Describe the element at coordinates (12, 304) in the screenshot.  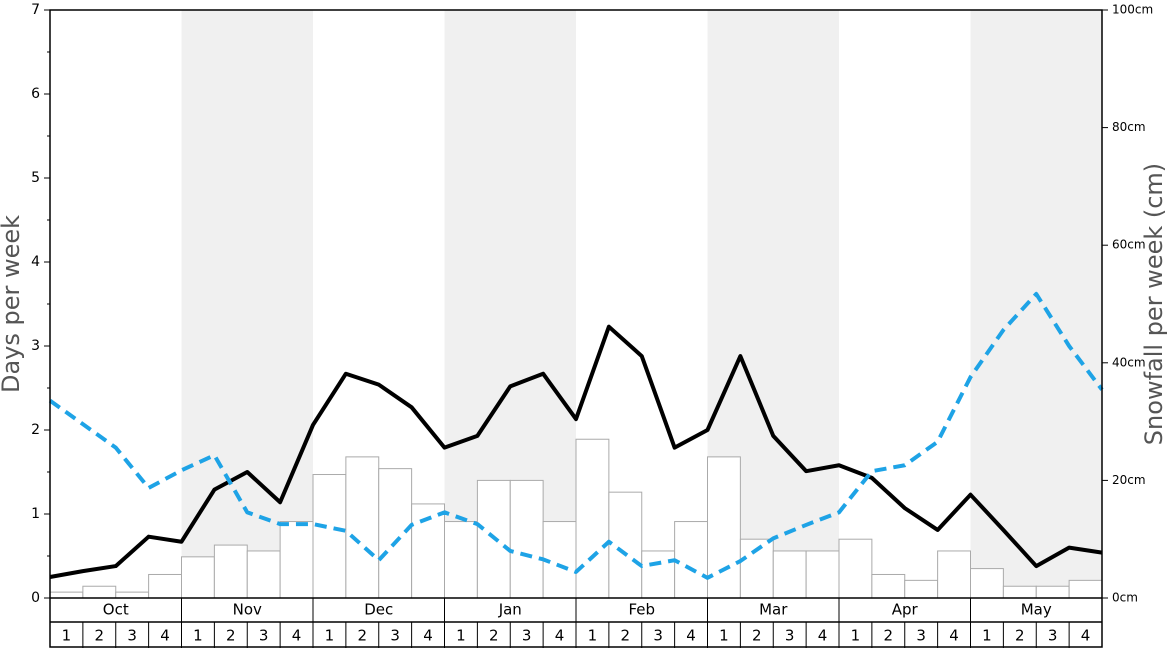
I see `y-axis-title: Days per week` at that location.